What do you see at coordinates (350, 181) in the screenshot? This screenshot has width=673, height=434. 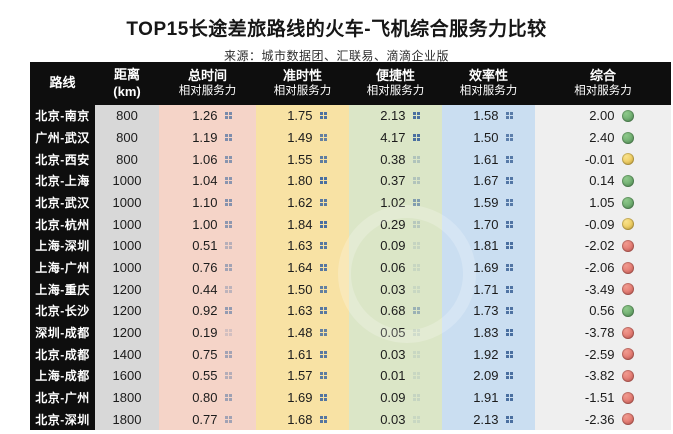 I see `table-row: 北京-上海 1000 1.04 1.80 0.37 1.67 0.14` at bounding box center [350, 181].